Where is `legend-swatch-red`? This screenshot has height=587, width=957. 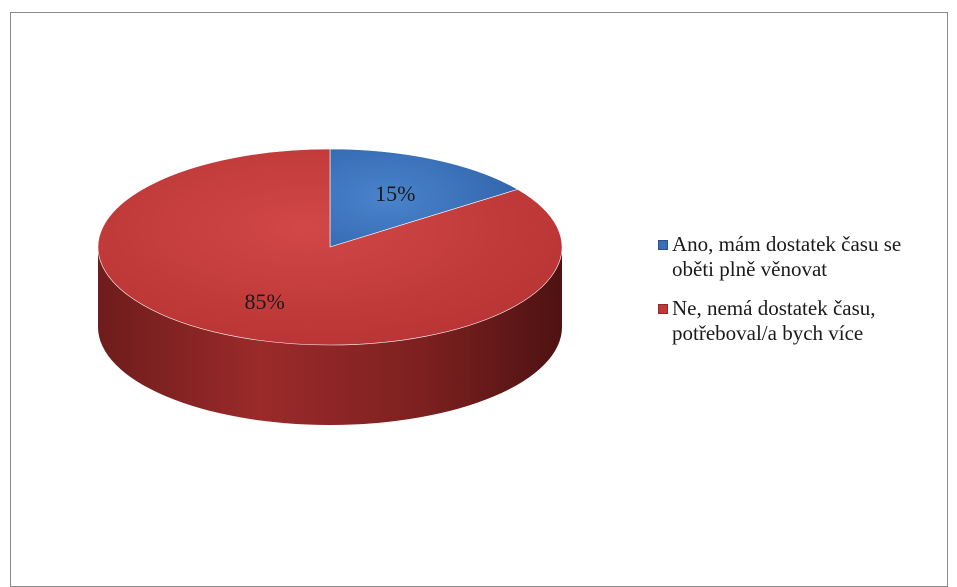
legend-swatch-red is located at coordinates (663, 309).